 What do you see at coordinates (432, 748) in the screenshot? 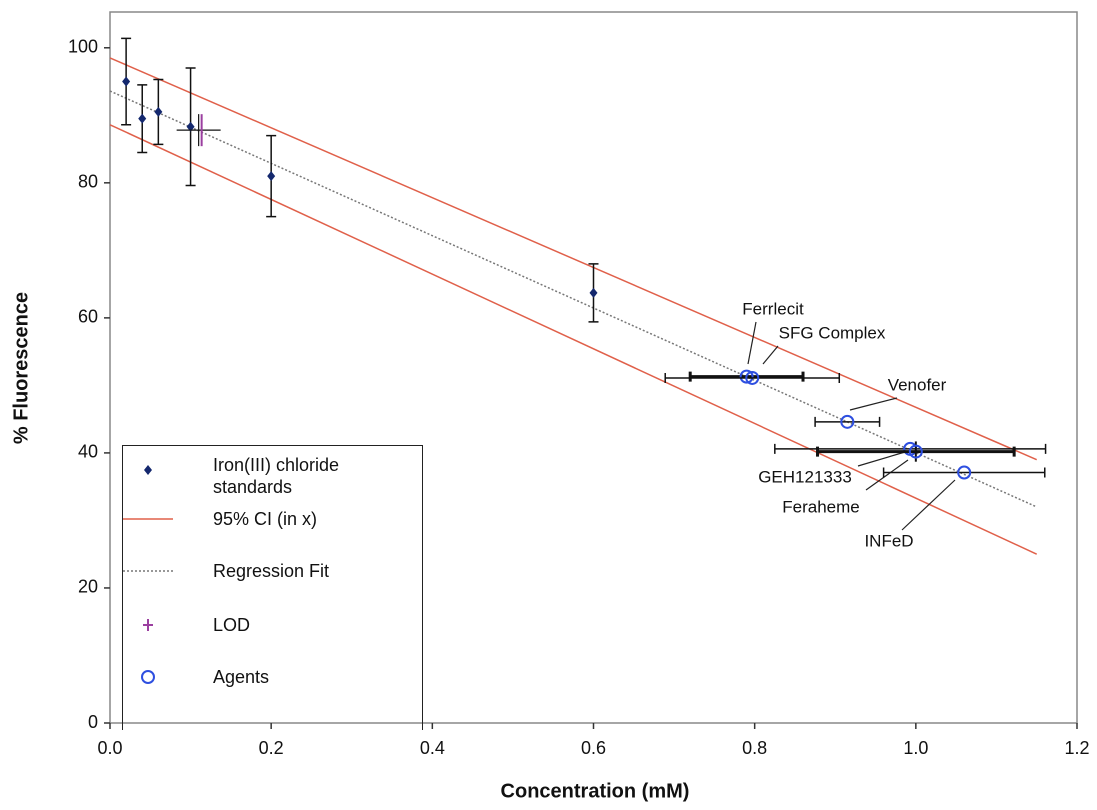
I see `x-tick-label: 0.4` at bounding box center [432, 748].